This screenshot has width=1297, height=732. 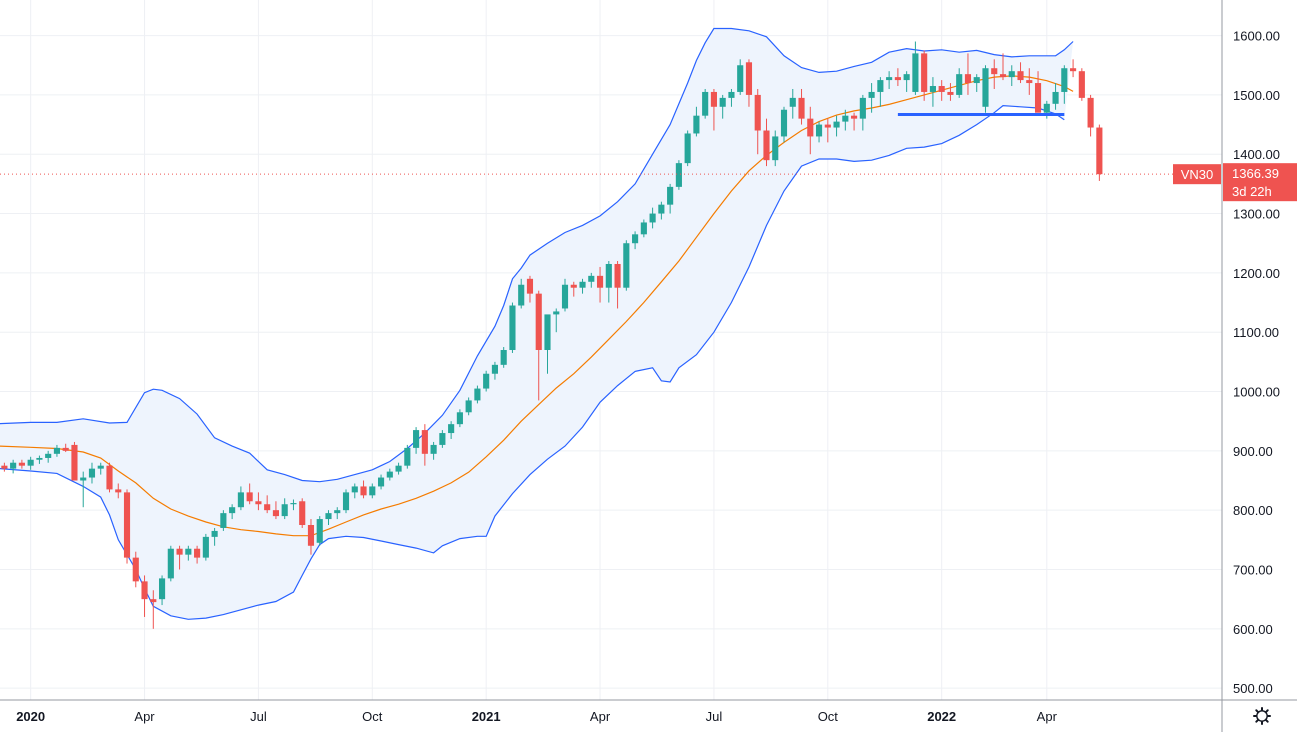 I want to click on y-tick-label: 600.00, so click(x=1253, y=629).